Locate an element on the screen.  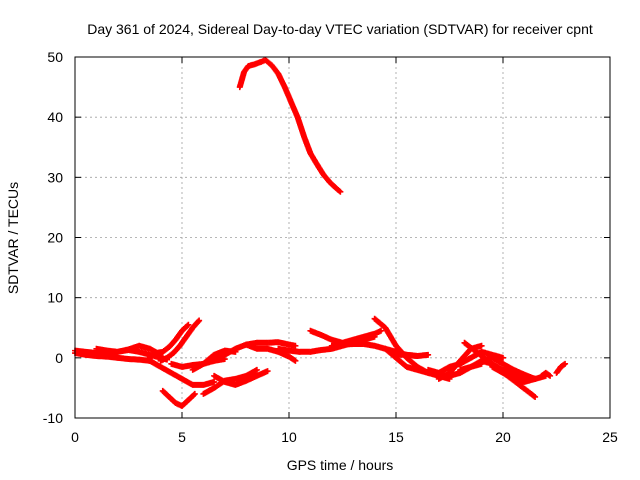
y-tick-label: 10 is located at coordinates (55, 298).